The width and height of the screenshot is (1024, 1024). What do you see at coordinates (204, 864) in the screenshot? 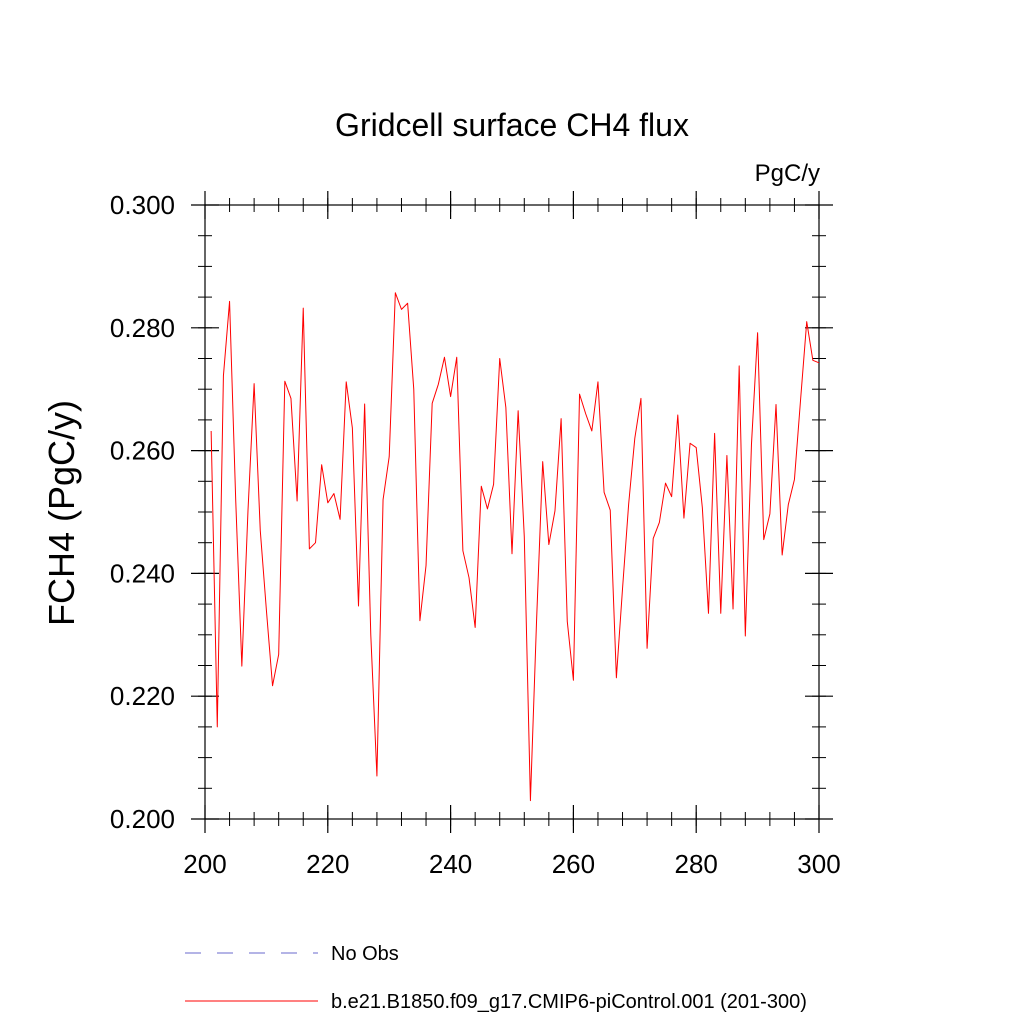
I see `x-tick-label: 200` at bounding box center [204, 864].